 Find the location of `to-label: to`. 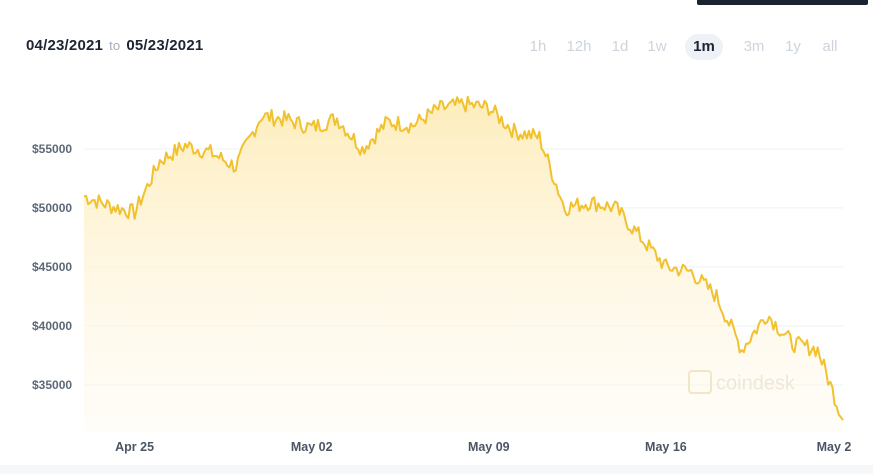

to-label: to is located at coordinates (115, 45).